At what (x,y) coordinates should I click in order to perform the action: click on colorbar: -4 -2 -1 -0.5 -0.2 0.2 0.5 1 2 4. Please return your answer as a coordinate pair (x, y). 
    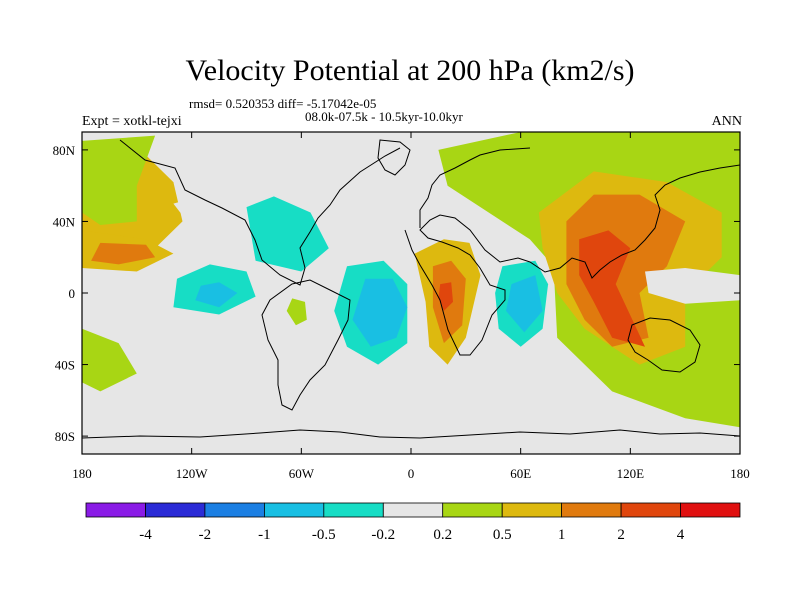
    Looking at the image, I should click on (413, 522).